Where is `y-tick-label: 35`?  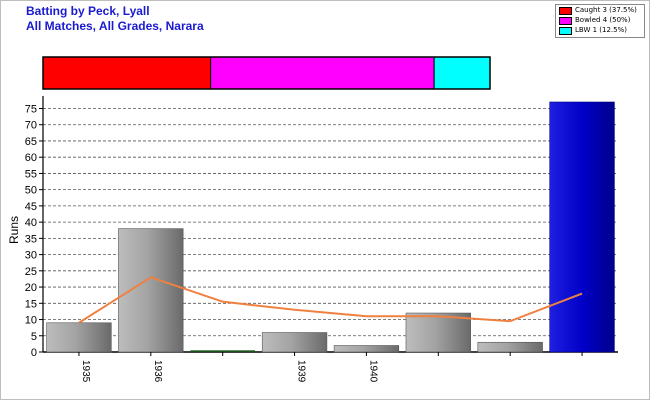 y-tick-label: 35 is located at coordinates (31, 239).